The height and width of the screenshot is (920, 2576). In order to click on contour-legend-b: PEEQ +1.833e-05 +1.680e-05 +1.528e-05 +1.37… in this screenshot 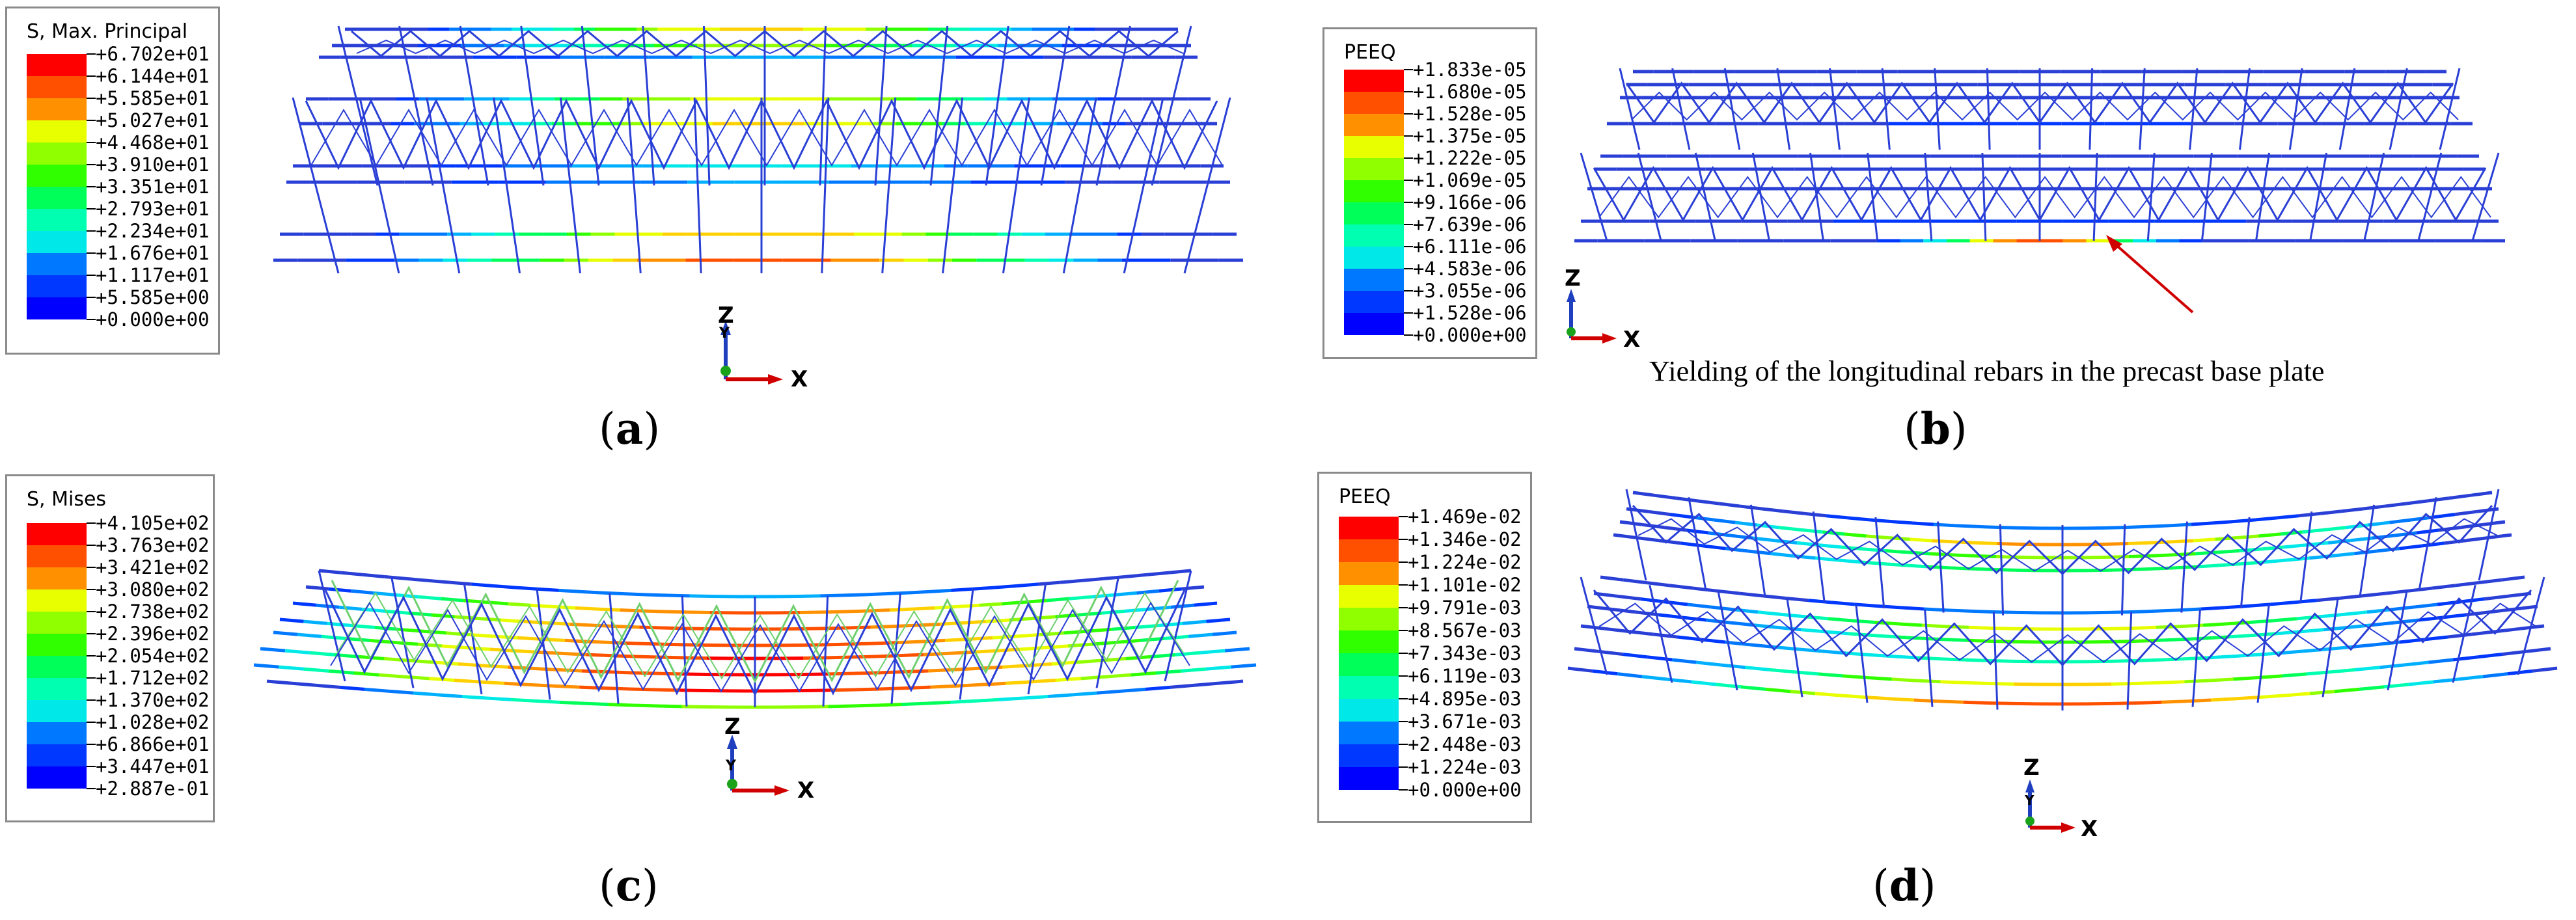, I will do `click(1430, 193)`.